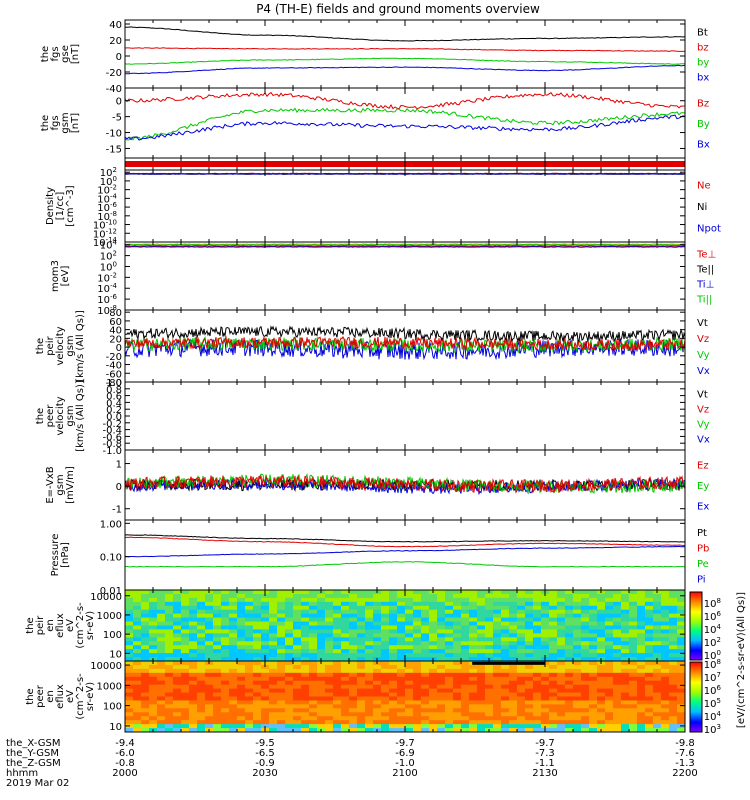 The width and height of the screenshot is (750, 800). What do you see at coordinates (703, 507) in the screenshot?
I see `legend-ex: Ex` at bounding box center [703, 507].